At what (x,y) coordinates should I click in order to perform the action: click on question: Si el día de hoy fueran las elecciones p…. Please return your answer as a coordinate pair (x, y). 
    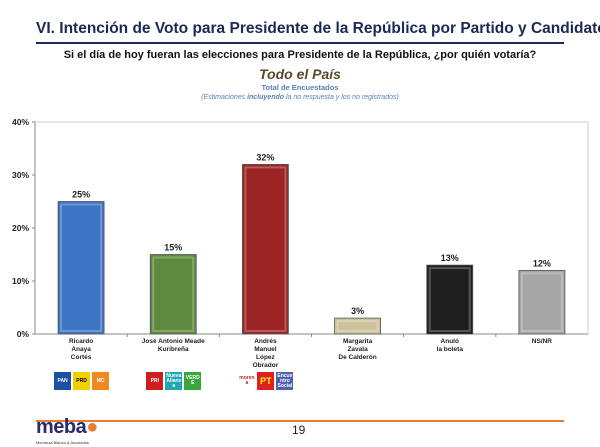
    Looking at the image, I should click on (300, 55).